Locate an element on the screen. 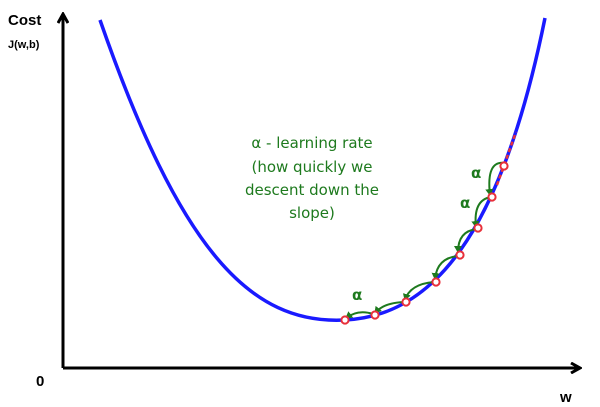 The height and width of the screenshot is (407, 600). origin-label: 0 is located at coordinates (40, 381).